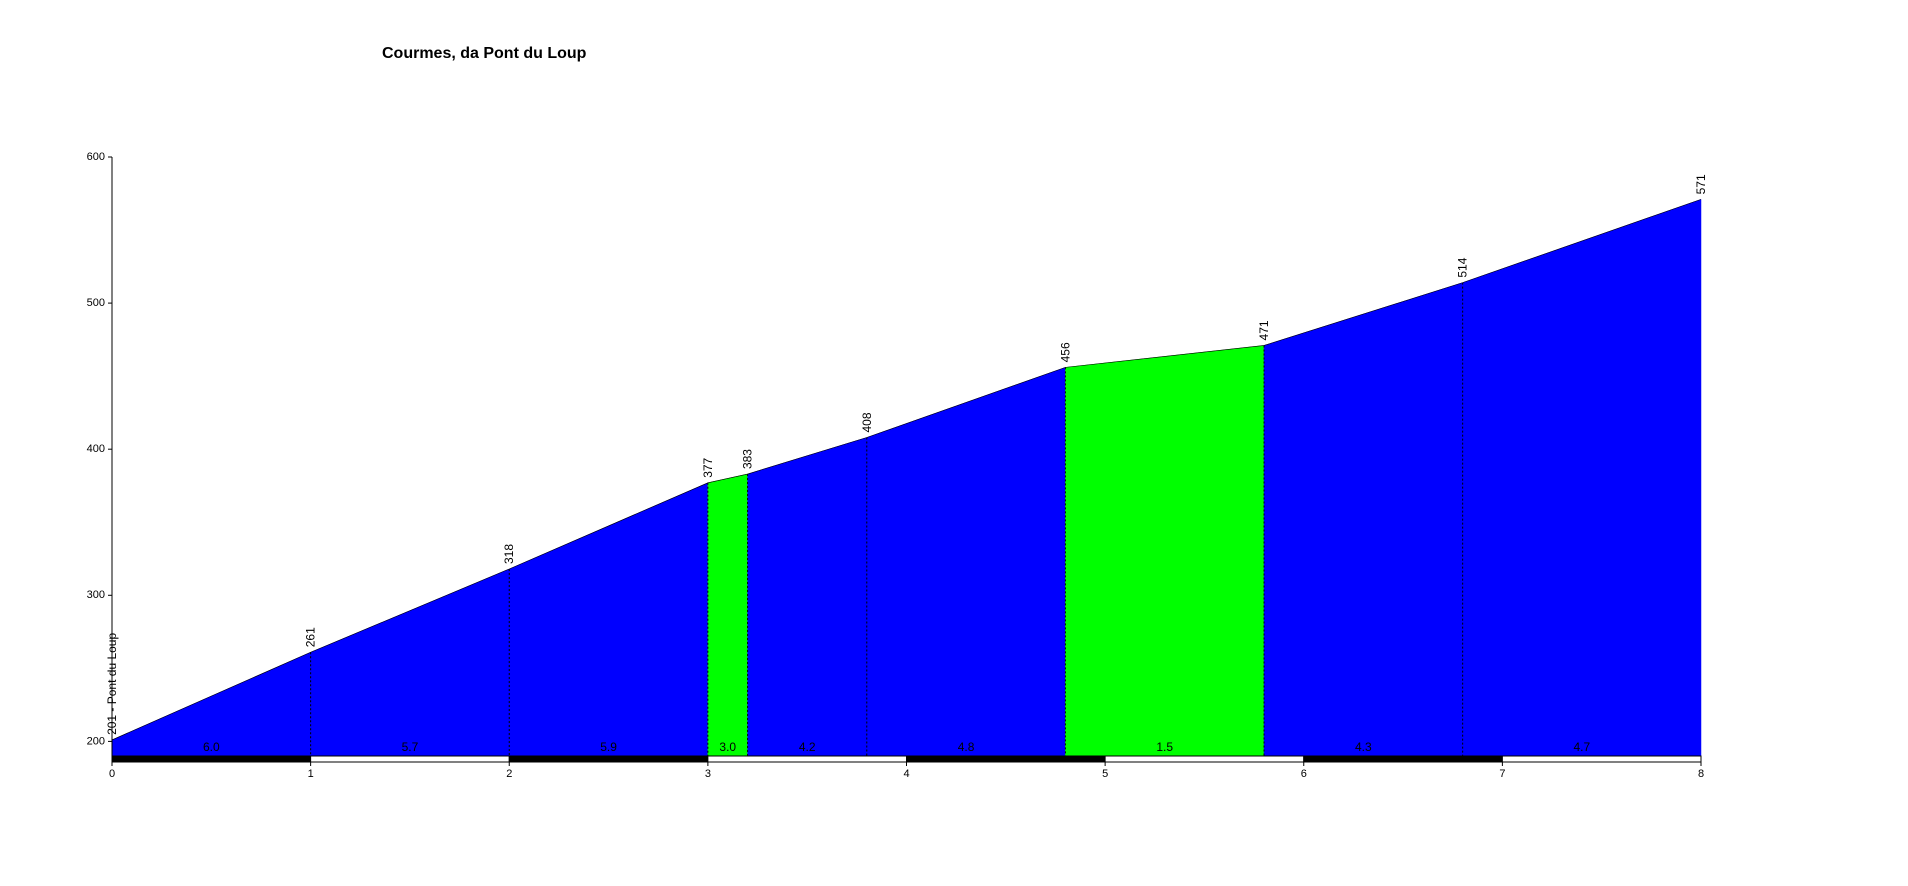 The width and height of the screenshot is (1908, 886). I want to click on elevation-label: 318, so click(509, 554).